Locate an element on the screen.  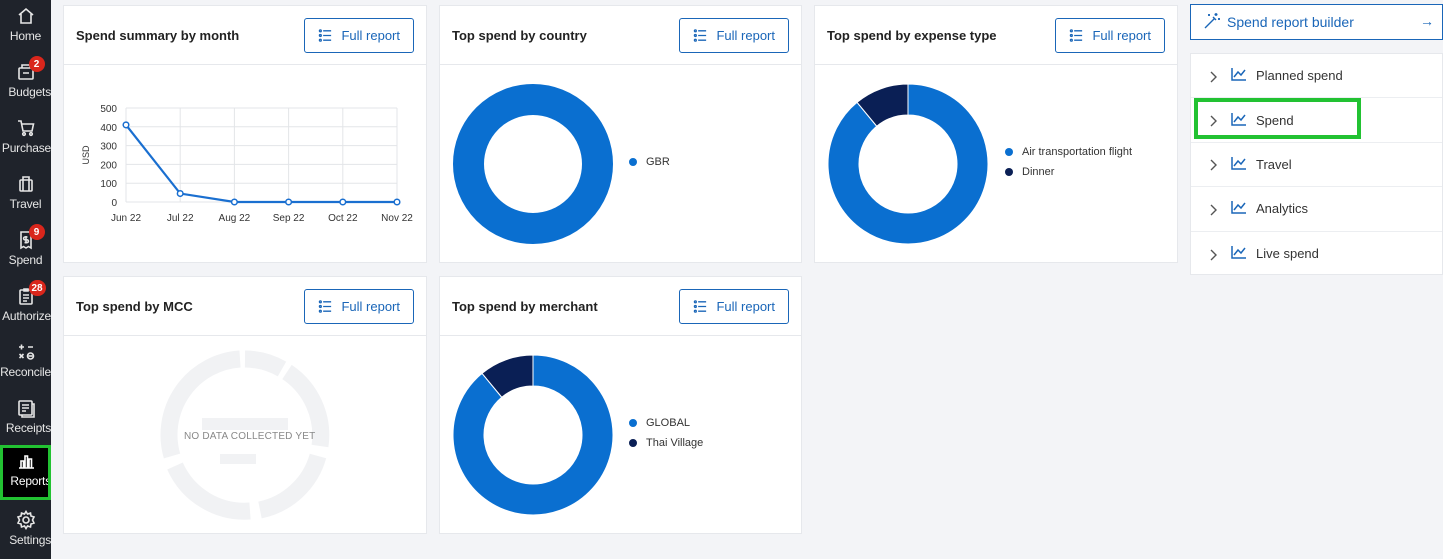
legend-expense-type: Air transportation flight Dinner is located at coordinates (1068, 162).